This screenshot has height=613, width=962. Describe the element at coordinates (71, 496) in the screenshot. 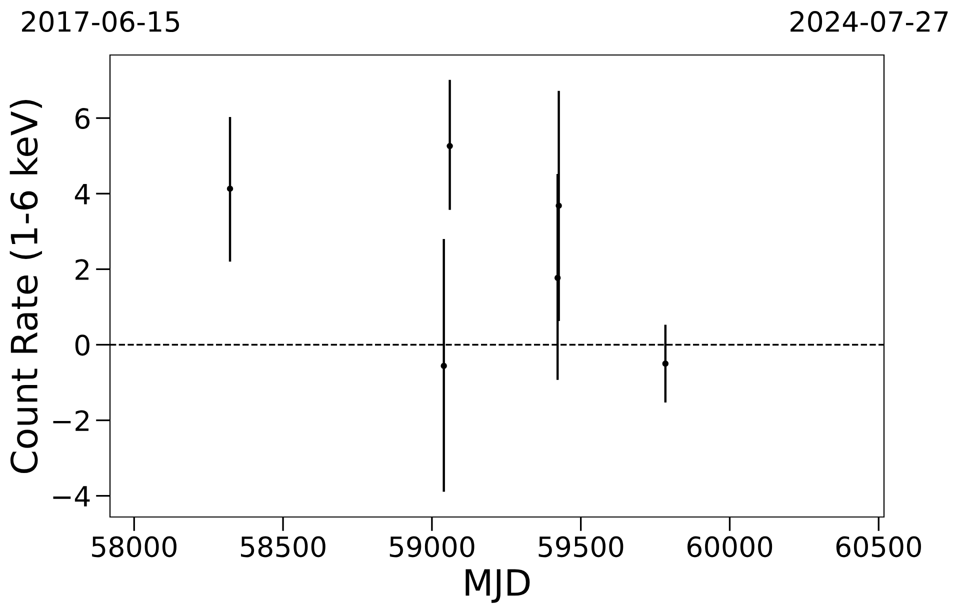

I see `y-tick-label: −4` at that location.